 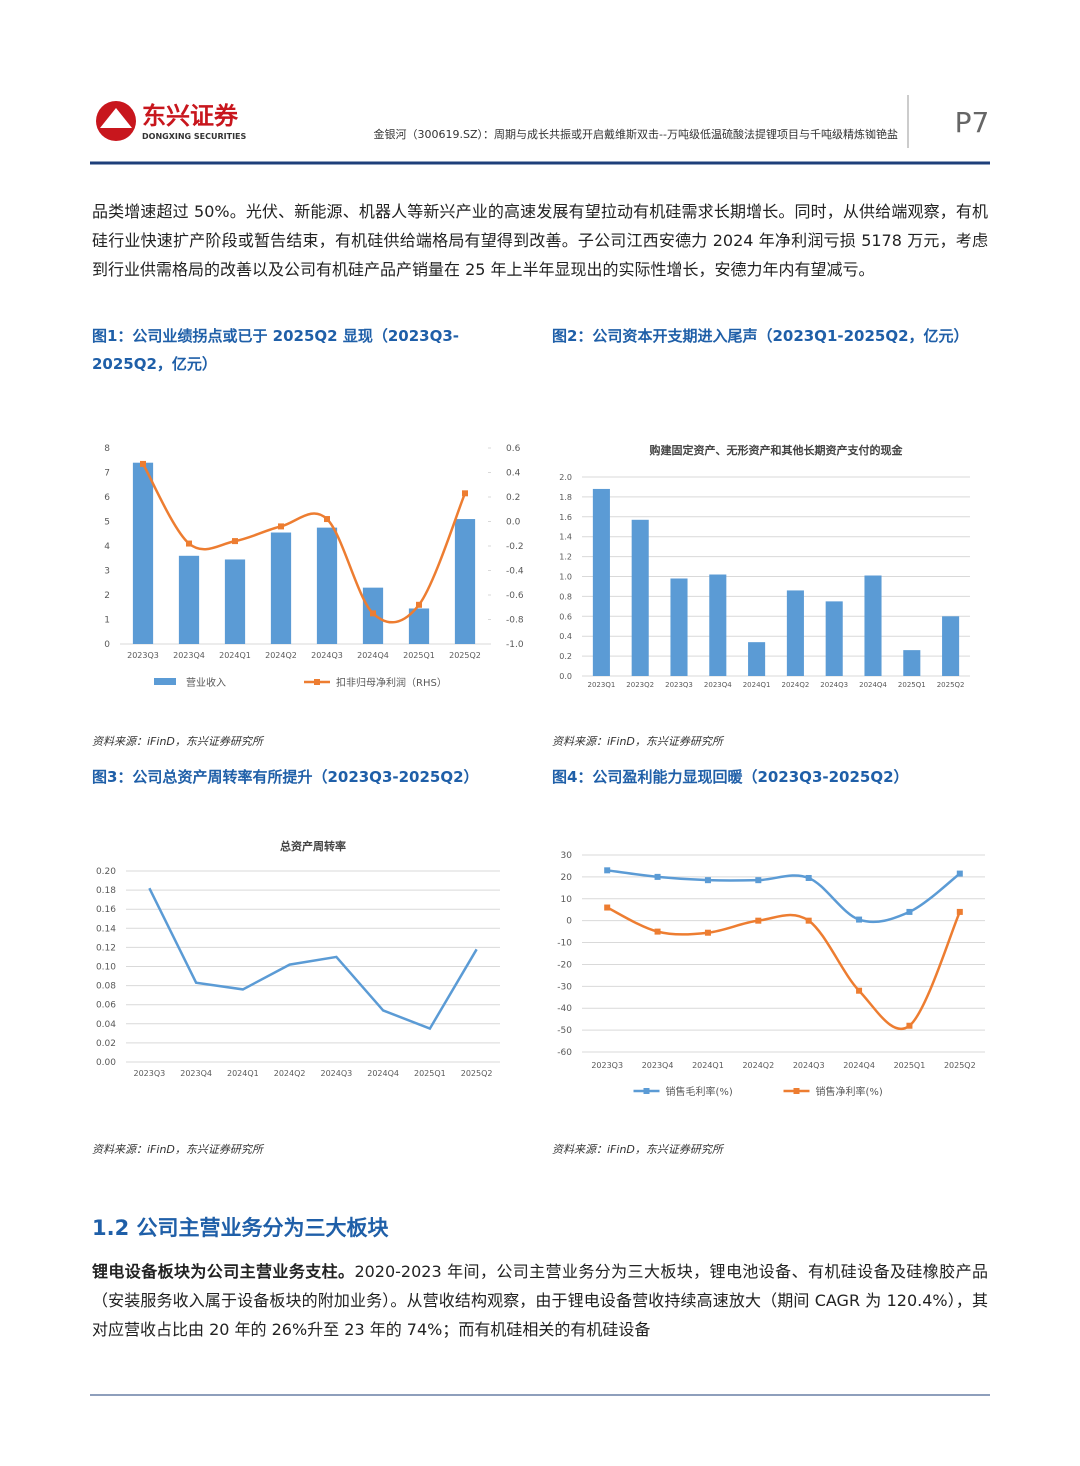 What do you see at coordinates (515, 621) in the screenshot?
I see `y2-tick-label: -0.8` at bounding box center [515, 621].